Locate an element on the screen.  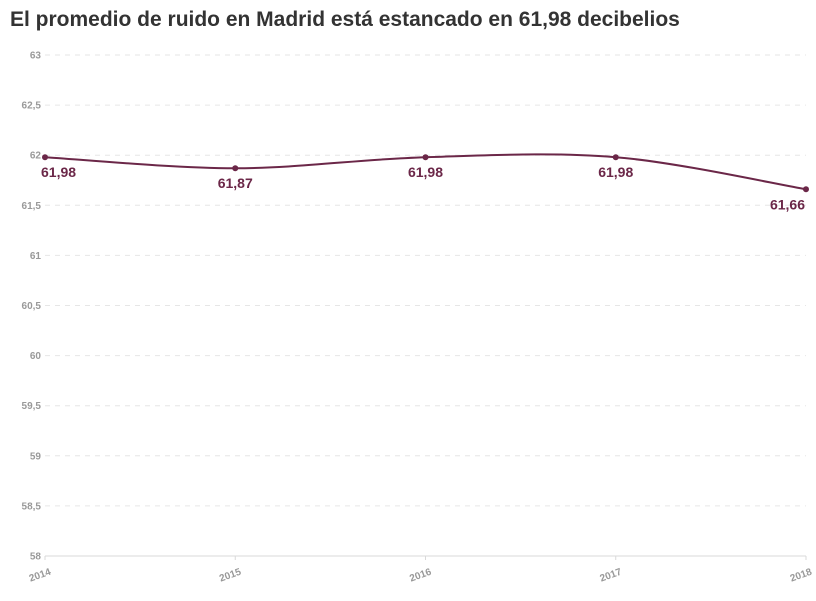
y-tick-label: 59,5 is located at coordinates (32, 406).